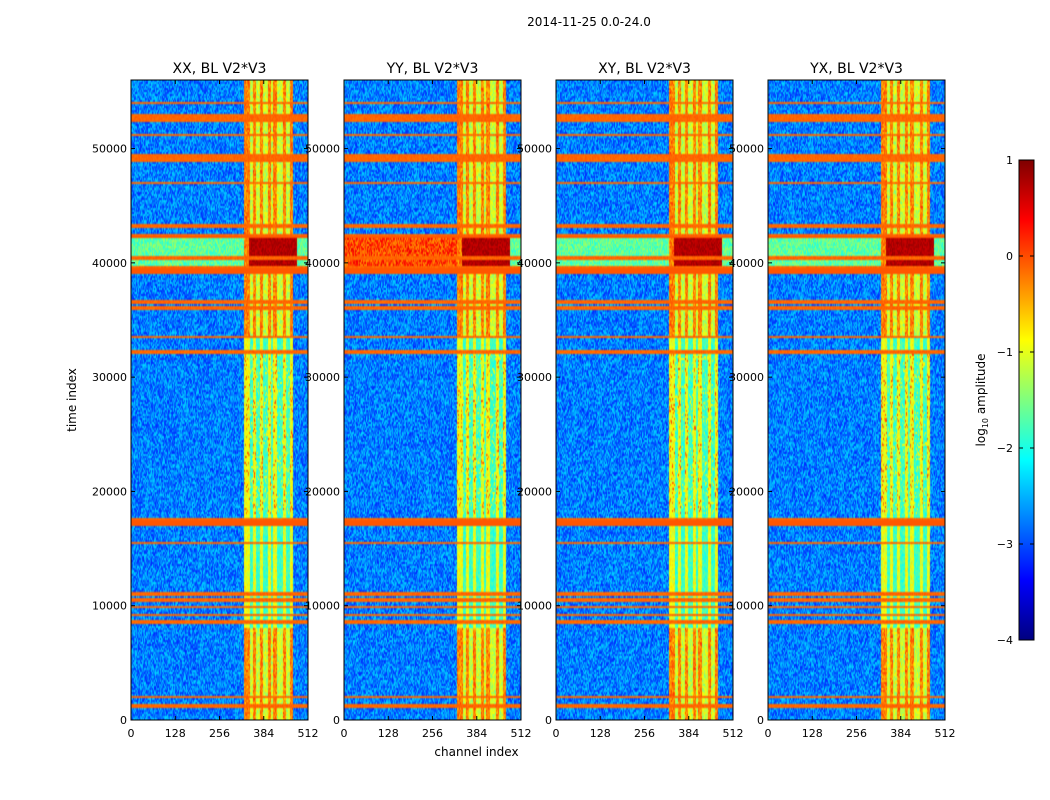 This screenshot has height=800, width=1050. Describe the element at coordinates (644, 69) in the screenshot. I see `panel-title: XY, BL V2*V3` at that location.